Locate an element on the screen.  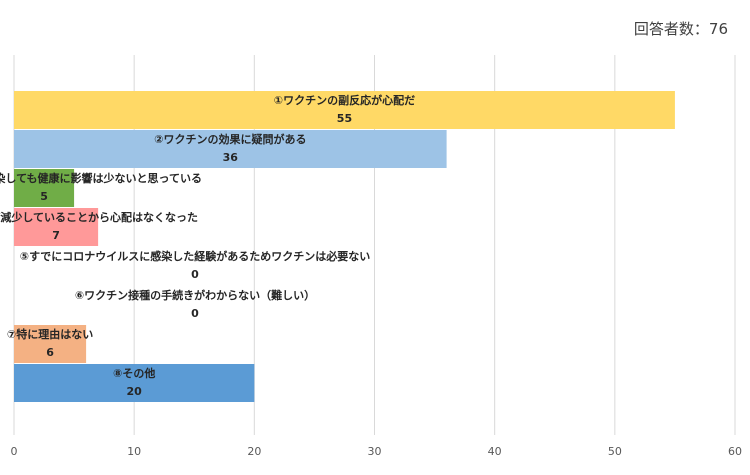
x-tick-label: 40 is located at coordinates (495, 451).